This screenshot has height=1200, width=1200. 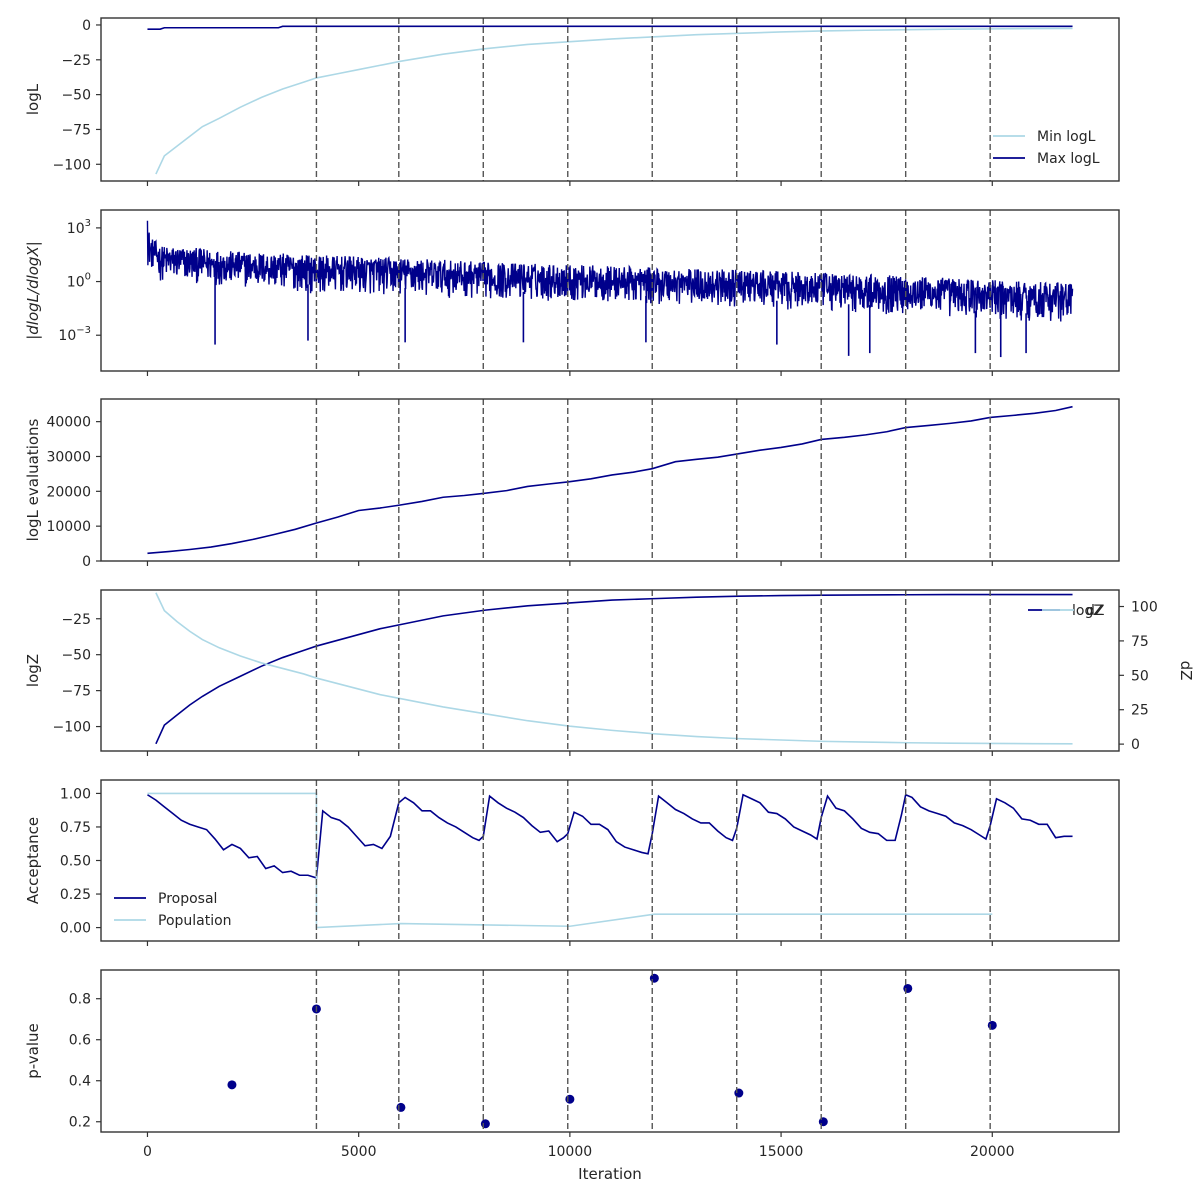 I want to click on legend: Proposal Population, so click(x=173, y=910).